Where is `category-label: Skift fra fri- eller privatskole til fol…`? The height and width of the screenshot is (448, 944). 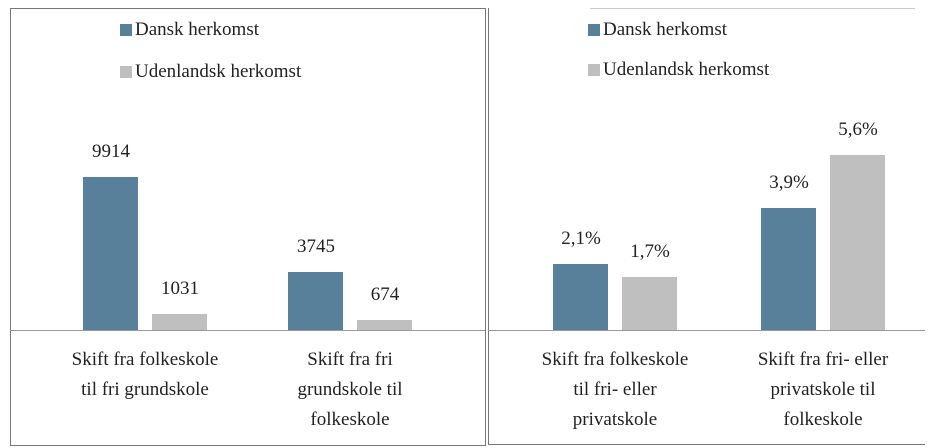
category-label: Skift fra fri- eller privatskole til fol… is located at coordinates (823, 389).